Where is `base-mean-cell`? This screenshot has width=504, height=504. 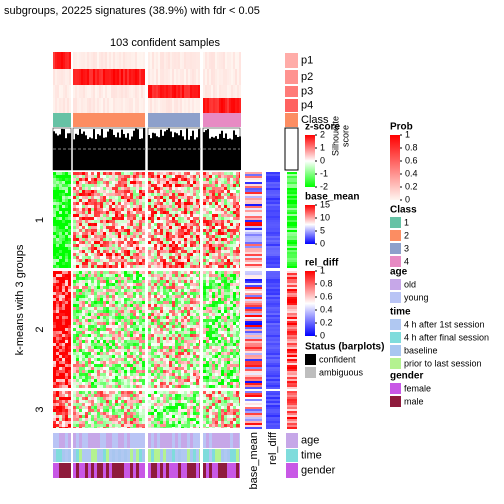 base-mean-cell is located at coordinates (253, 191).